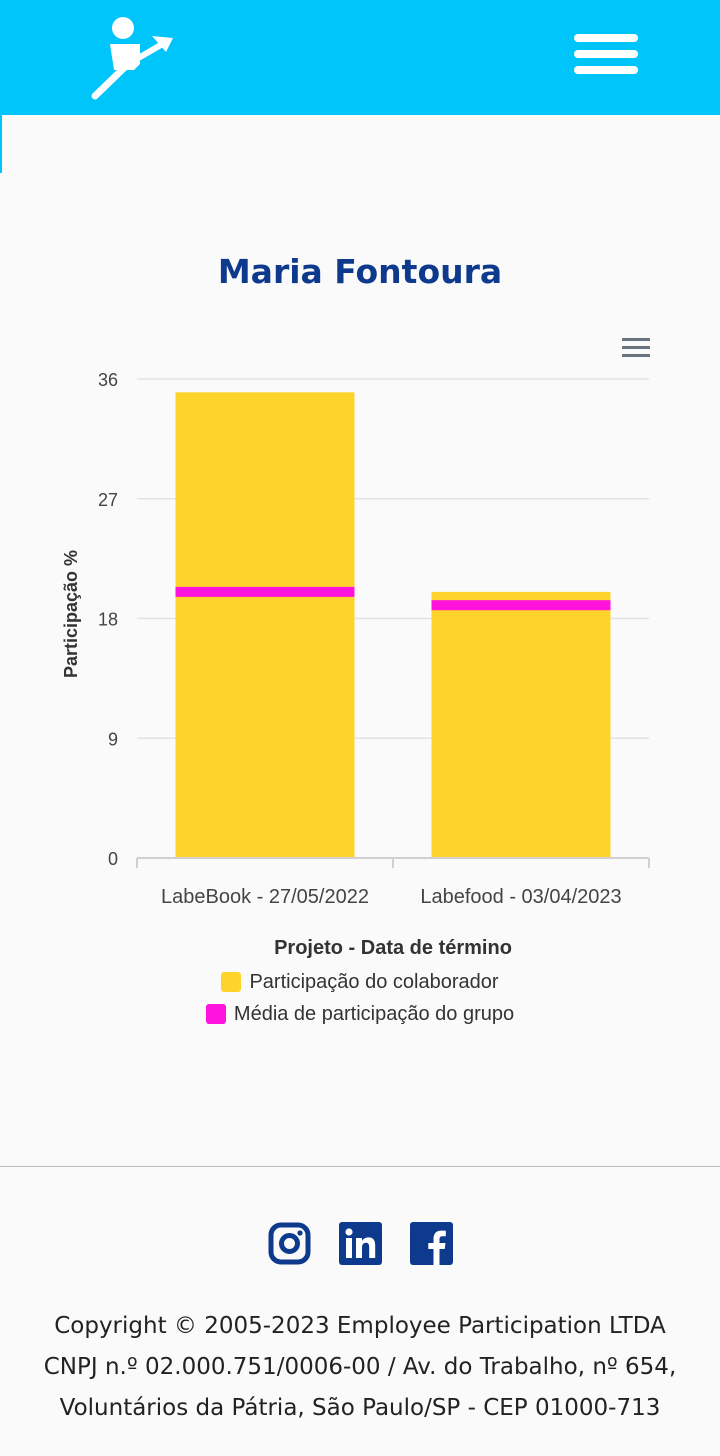 This screenshot has width=720, height=1456. I want to click on legend-item-group-average: Média de participação do grupo, so click(360, 1014).